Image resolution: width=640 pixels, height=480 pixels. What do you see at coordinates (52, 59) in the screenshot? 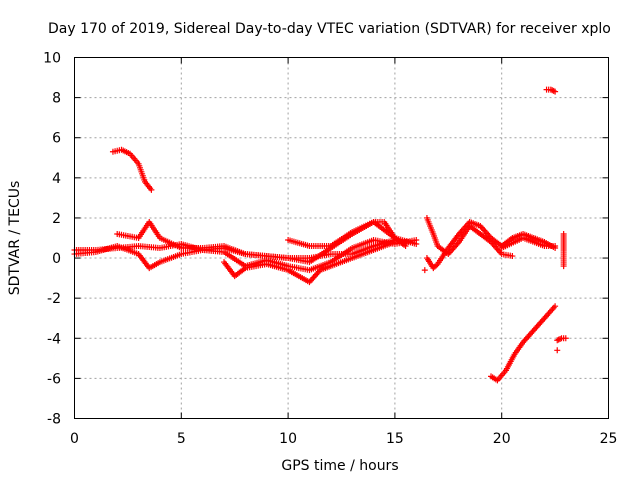
I see `y-tick-label: 10` at bounding box center [52, 59].